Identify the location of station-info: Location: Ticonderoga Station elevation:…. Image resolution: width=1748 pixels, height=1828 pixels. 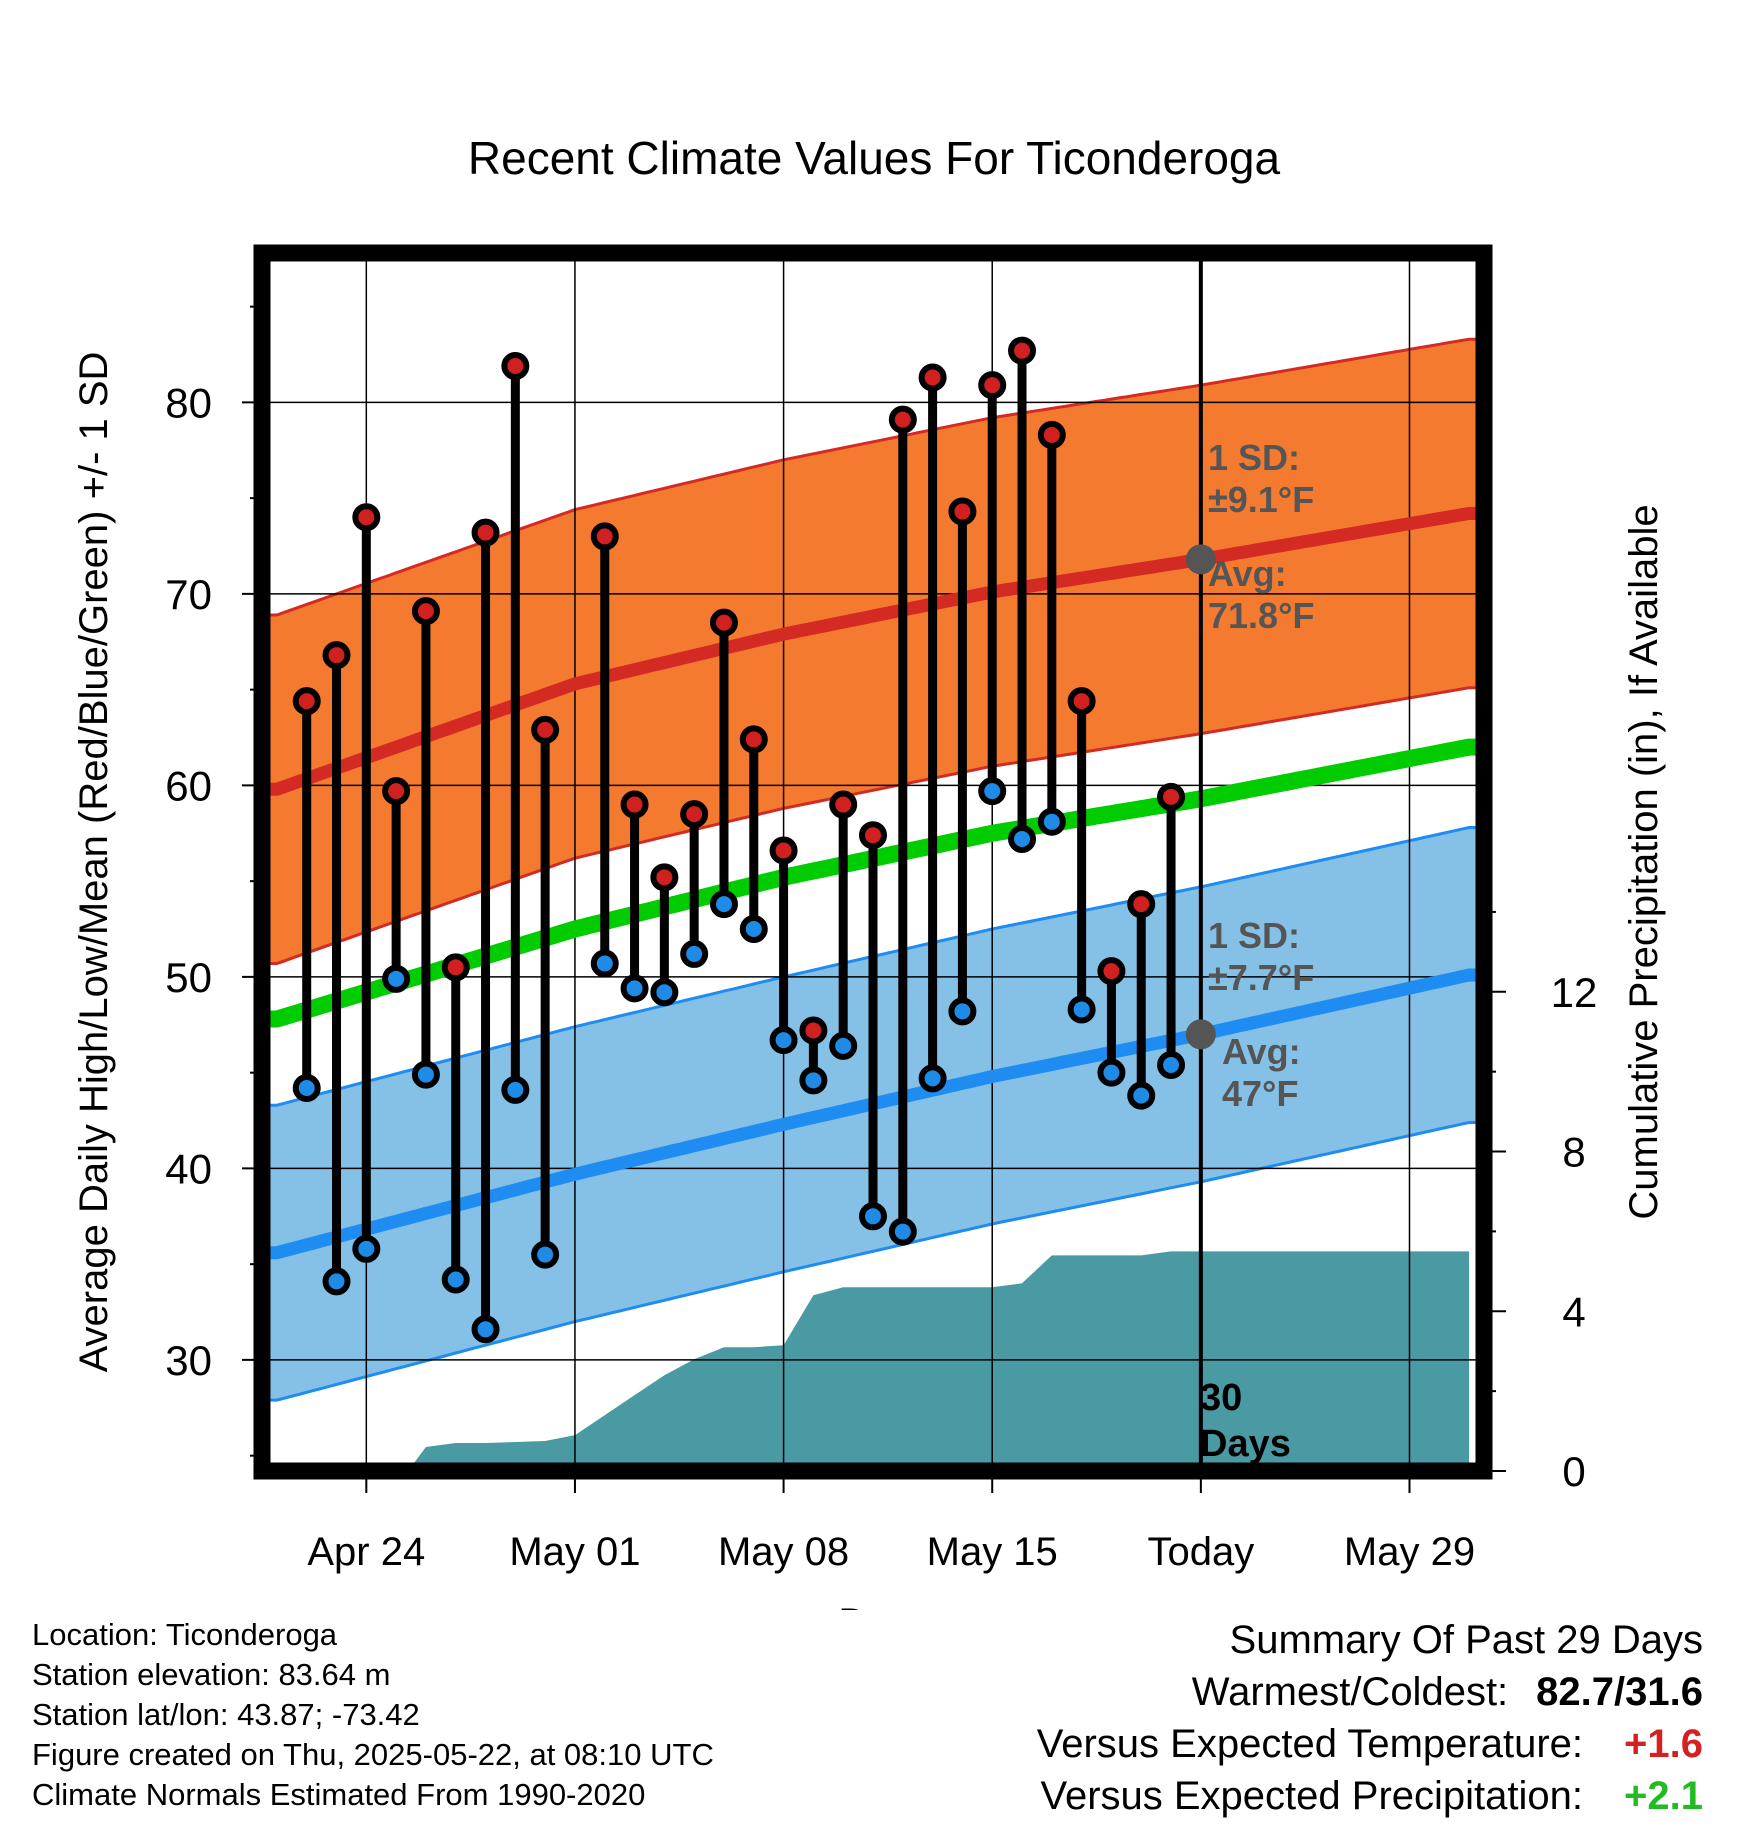
(373, 1715).